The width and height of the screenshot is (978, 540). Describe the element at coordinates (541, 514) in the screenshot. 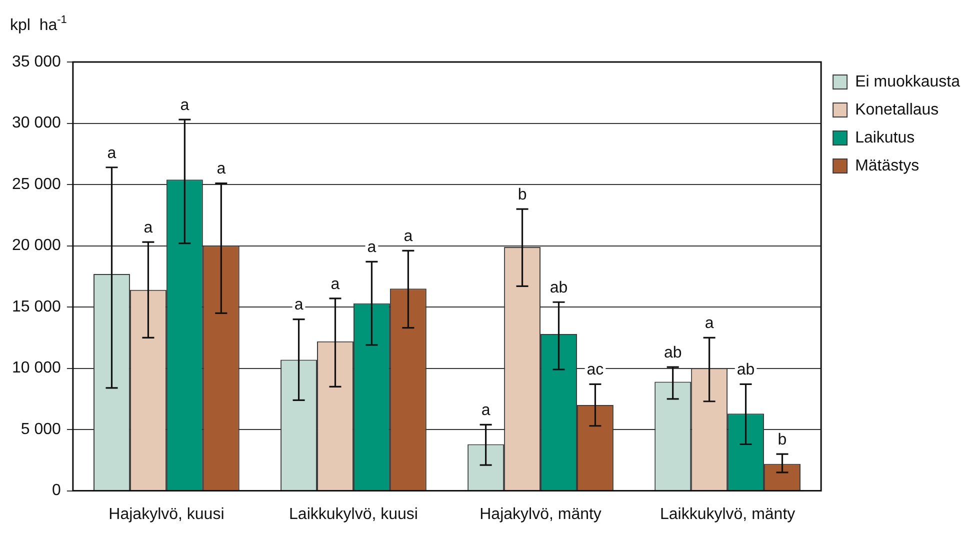

I see `x-tick-label: Hajakylvö, mänty` at that location.